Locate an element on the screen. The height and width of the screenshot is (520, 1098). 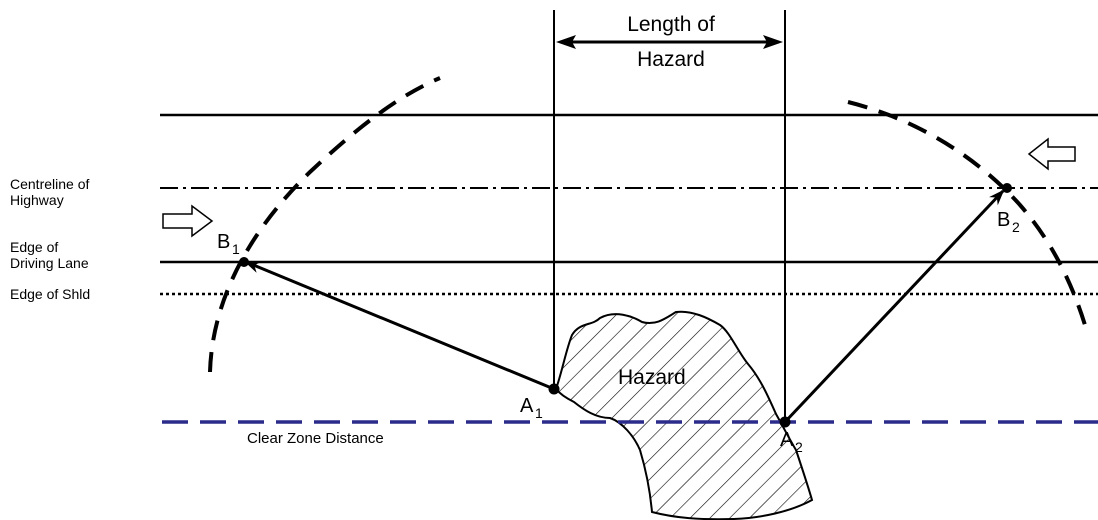
hazard-area is located at coordinates (684, 415).